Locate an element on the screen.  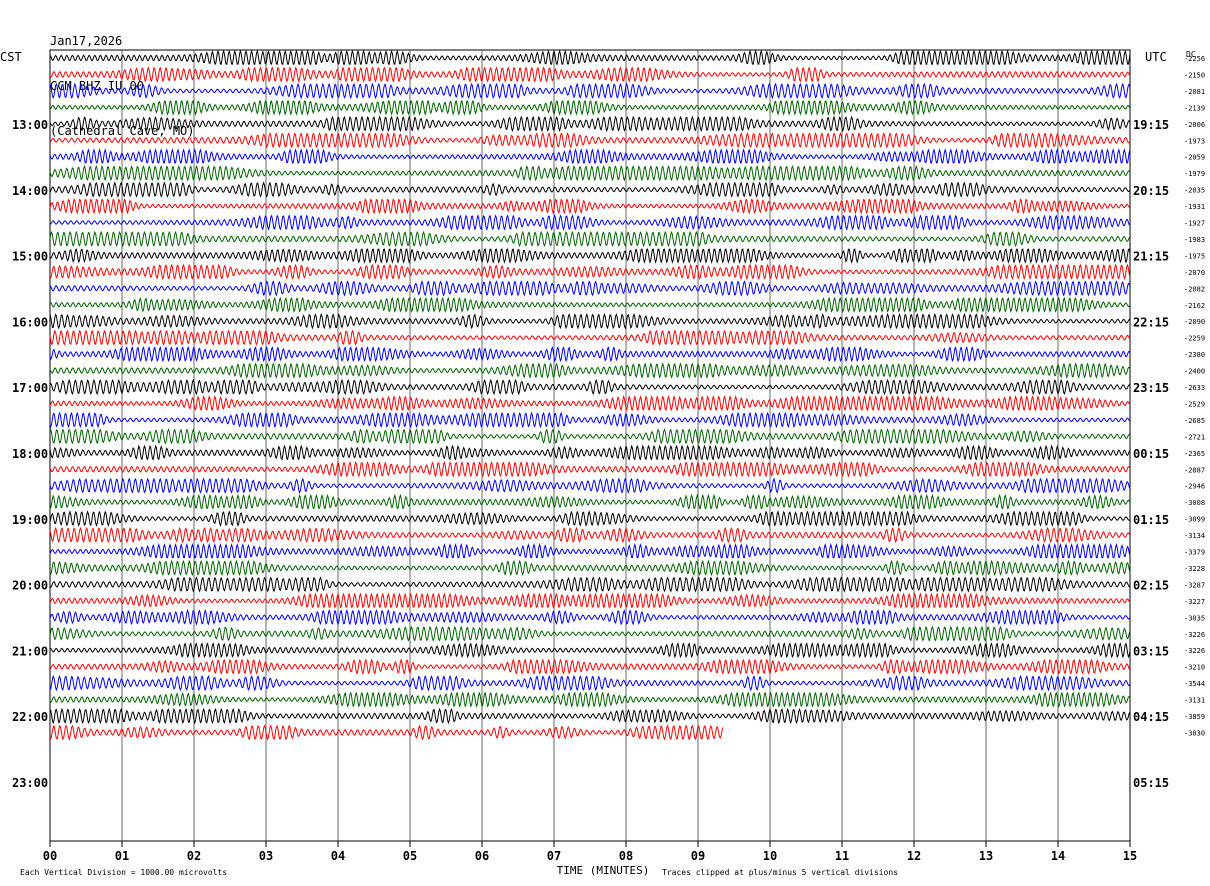
dc-offset-label: -2887 is located at coordinates (1194, 470).